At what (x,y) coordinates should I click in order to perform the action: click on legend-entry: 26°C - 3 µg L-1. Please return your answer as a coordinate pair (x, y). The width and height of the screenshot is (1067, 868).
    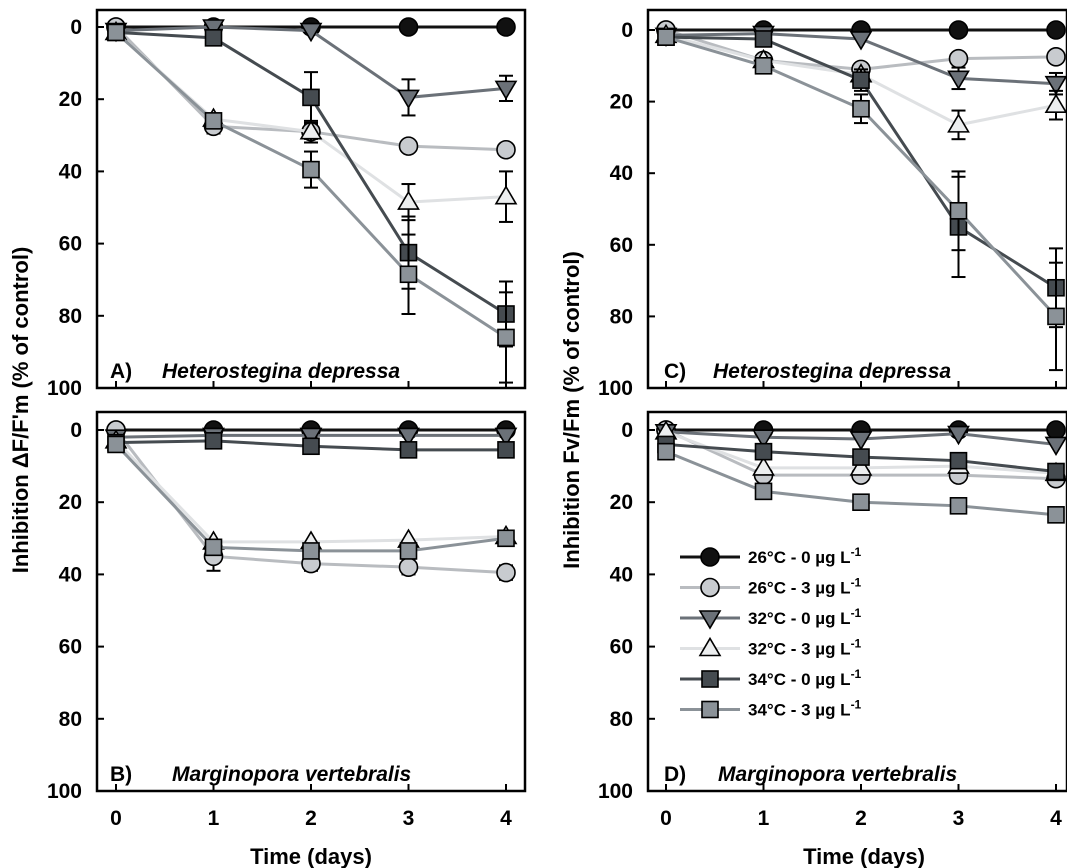
    Looking at the image, I should click on (771, 587).